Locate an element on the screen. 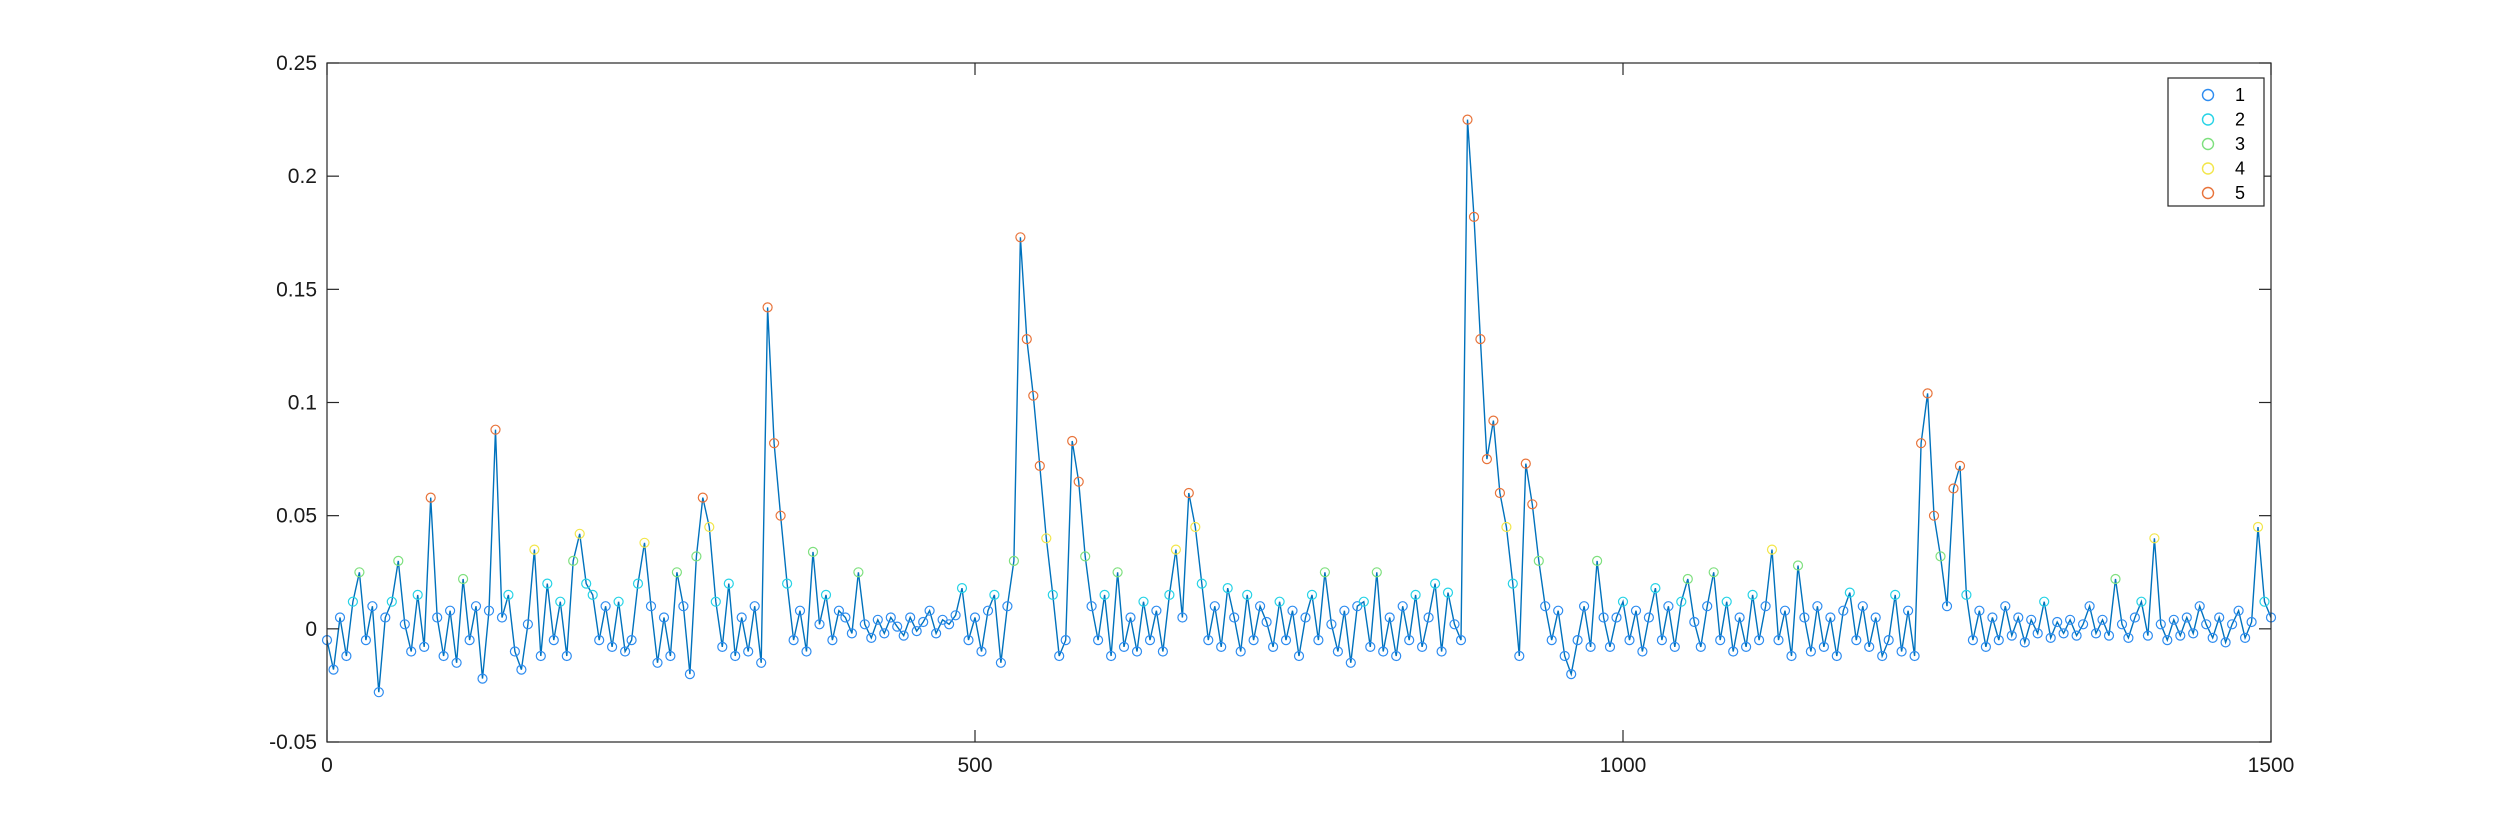  x-tick-label: 1000 is located at coordinates (1623, 765).